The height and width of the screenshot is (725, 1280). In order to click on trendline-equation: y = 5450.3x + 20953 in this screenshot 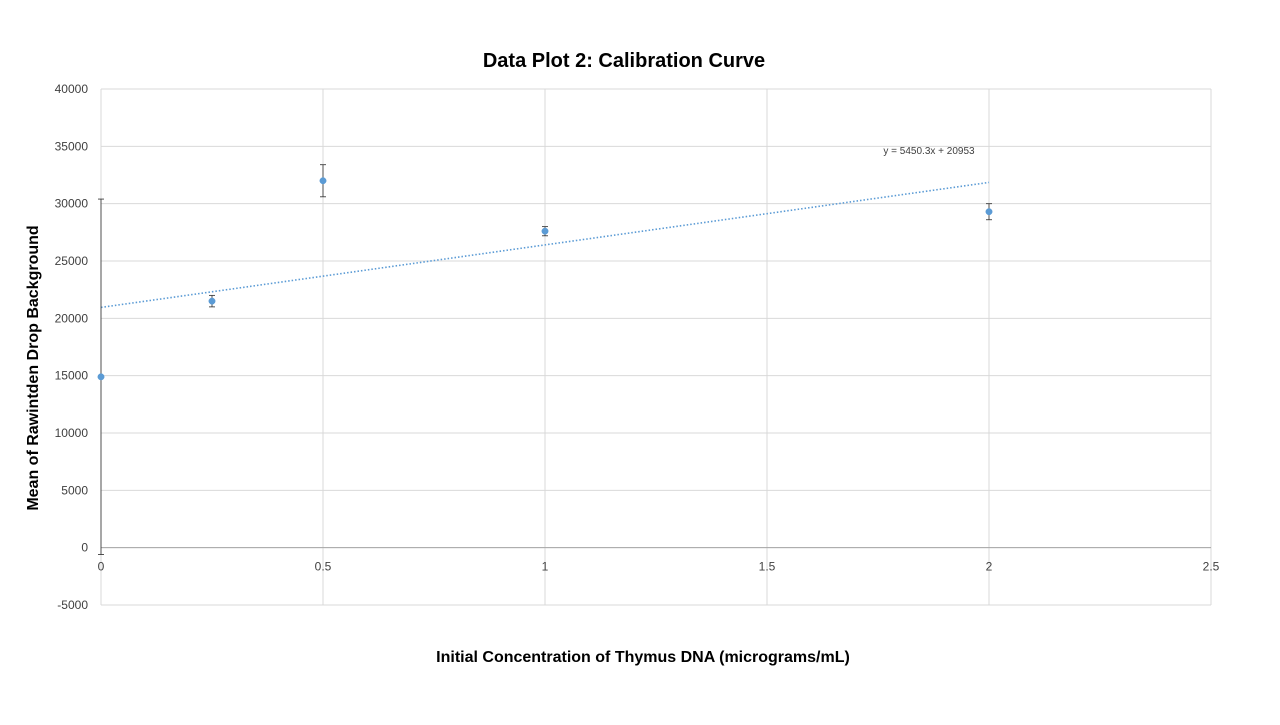, I will do `click(929, 151)`.